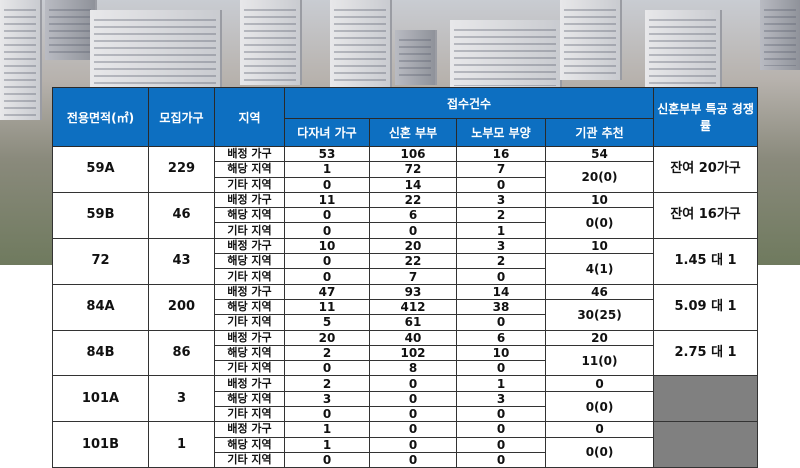 The width and height of the screenshot is (800, 468). I want to click on table-row: 기타 지역 0 8 0, so click(405, 368).